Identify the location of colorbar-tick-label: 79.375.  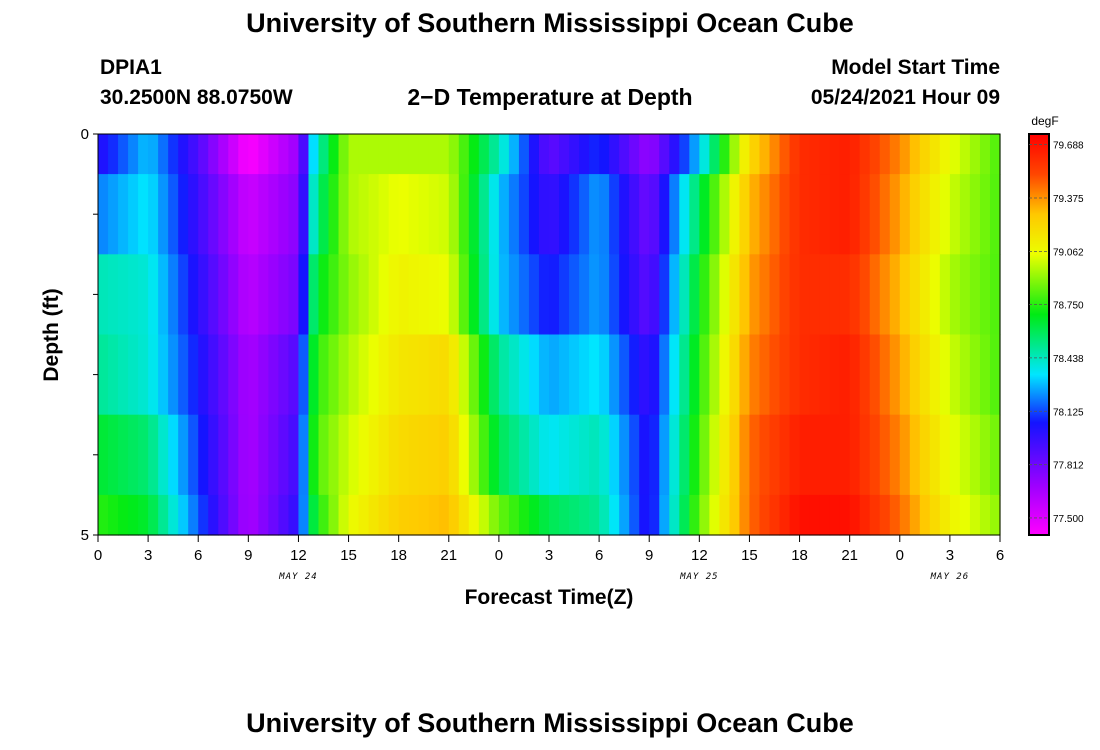
(1068, 199).